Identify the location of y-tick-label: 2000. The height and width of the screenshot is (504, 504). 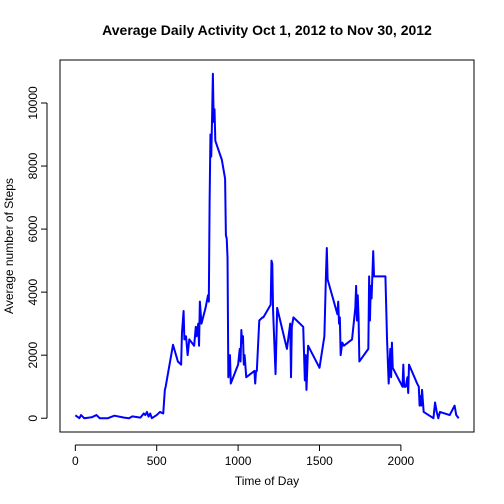
(33, 355).